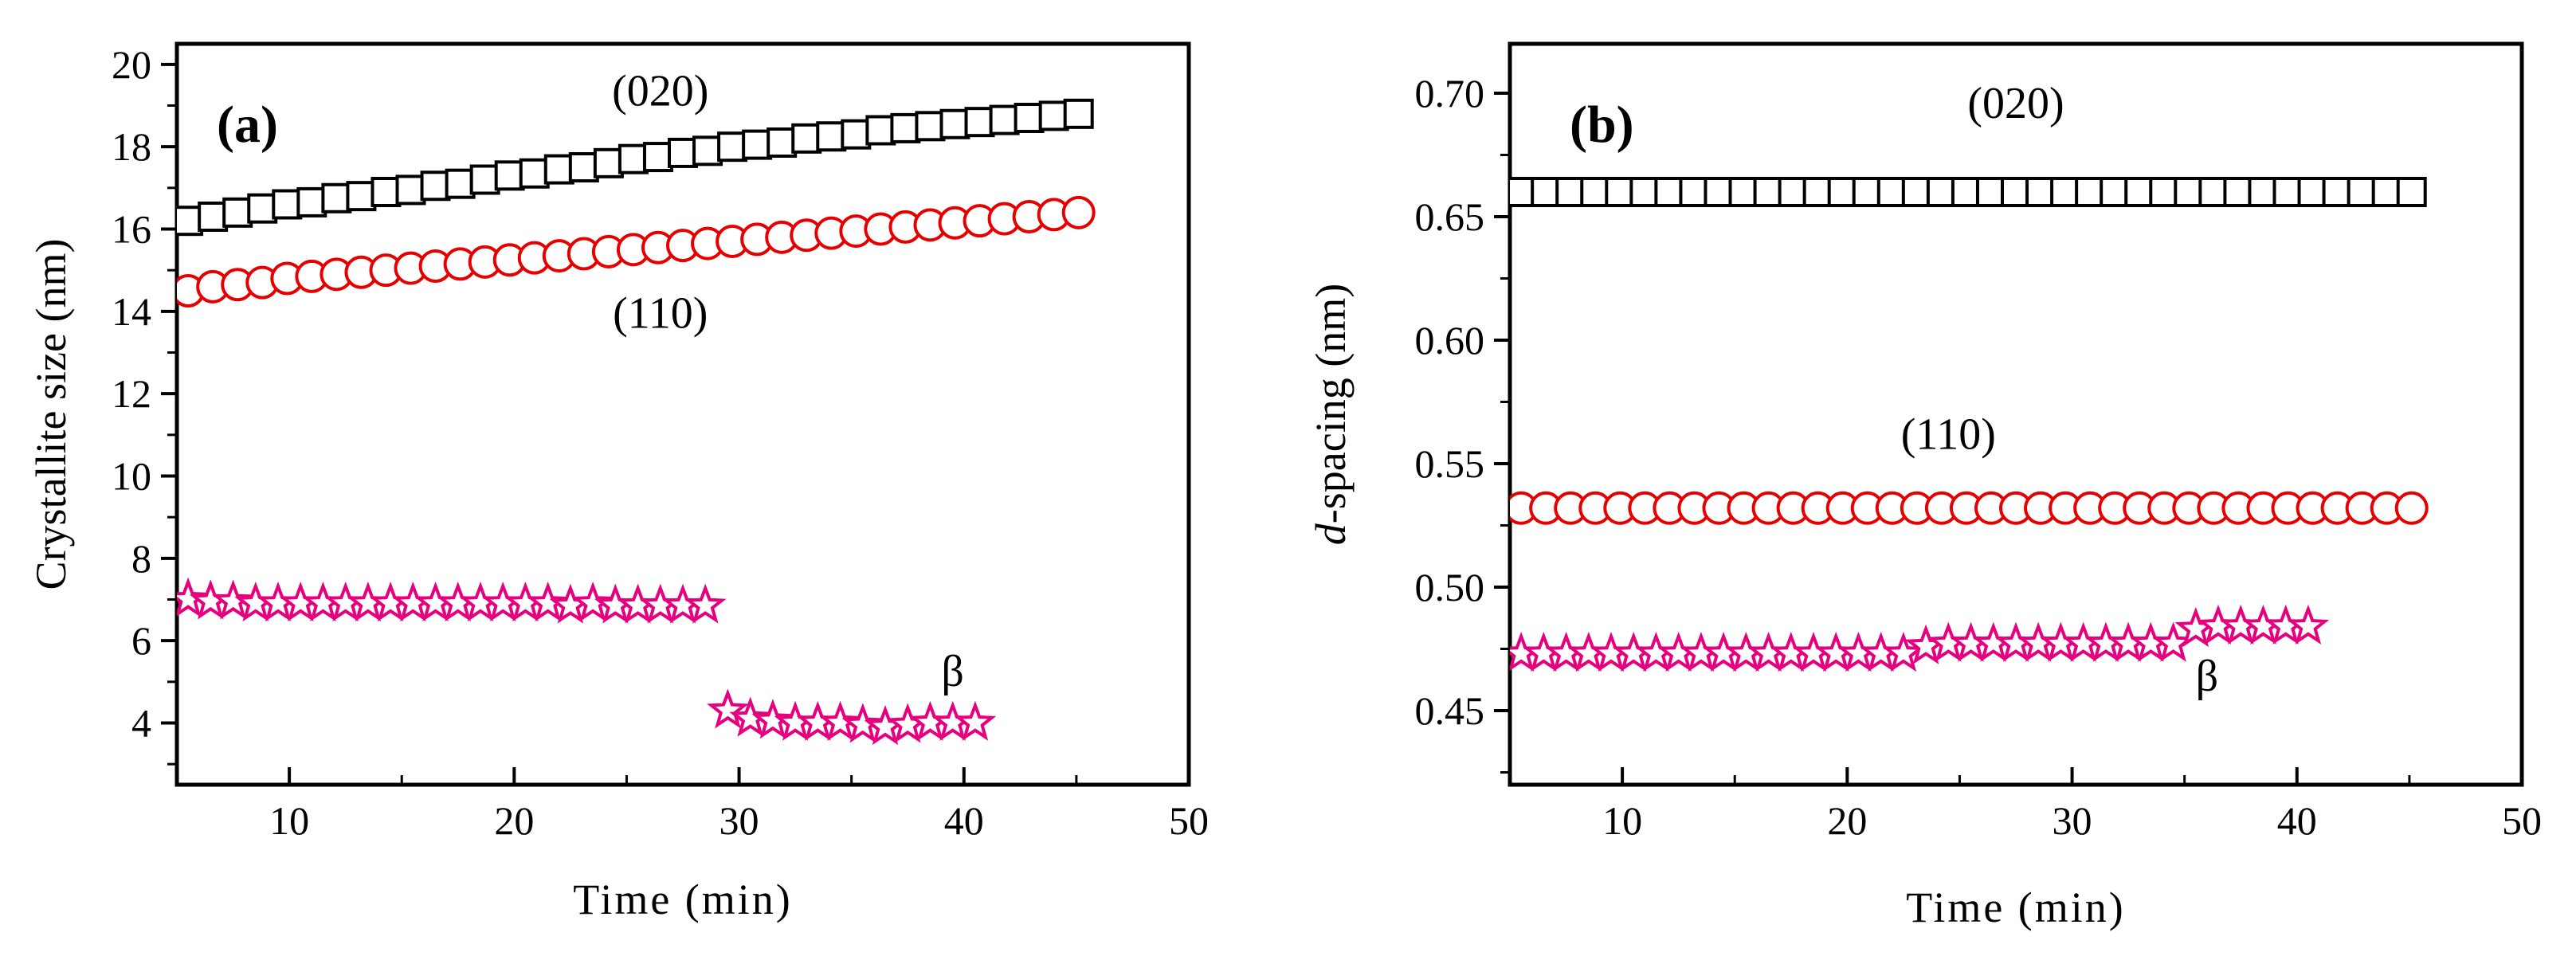 The height and width of the screenshot is (956, 2576). I want to click on panel-b-y-tick-label: 0.65, so click(1450, 216).